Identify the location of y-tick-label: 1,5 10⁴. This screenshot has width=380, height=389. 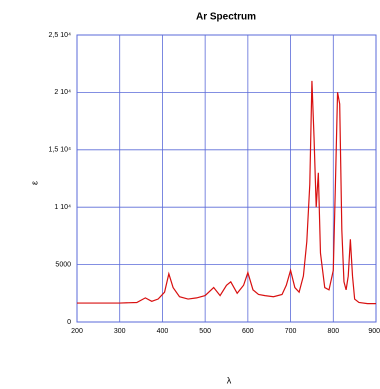
(60, 150).